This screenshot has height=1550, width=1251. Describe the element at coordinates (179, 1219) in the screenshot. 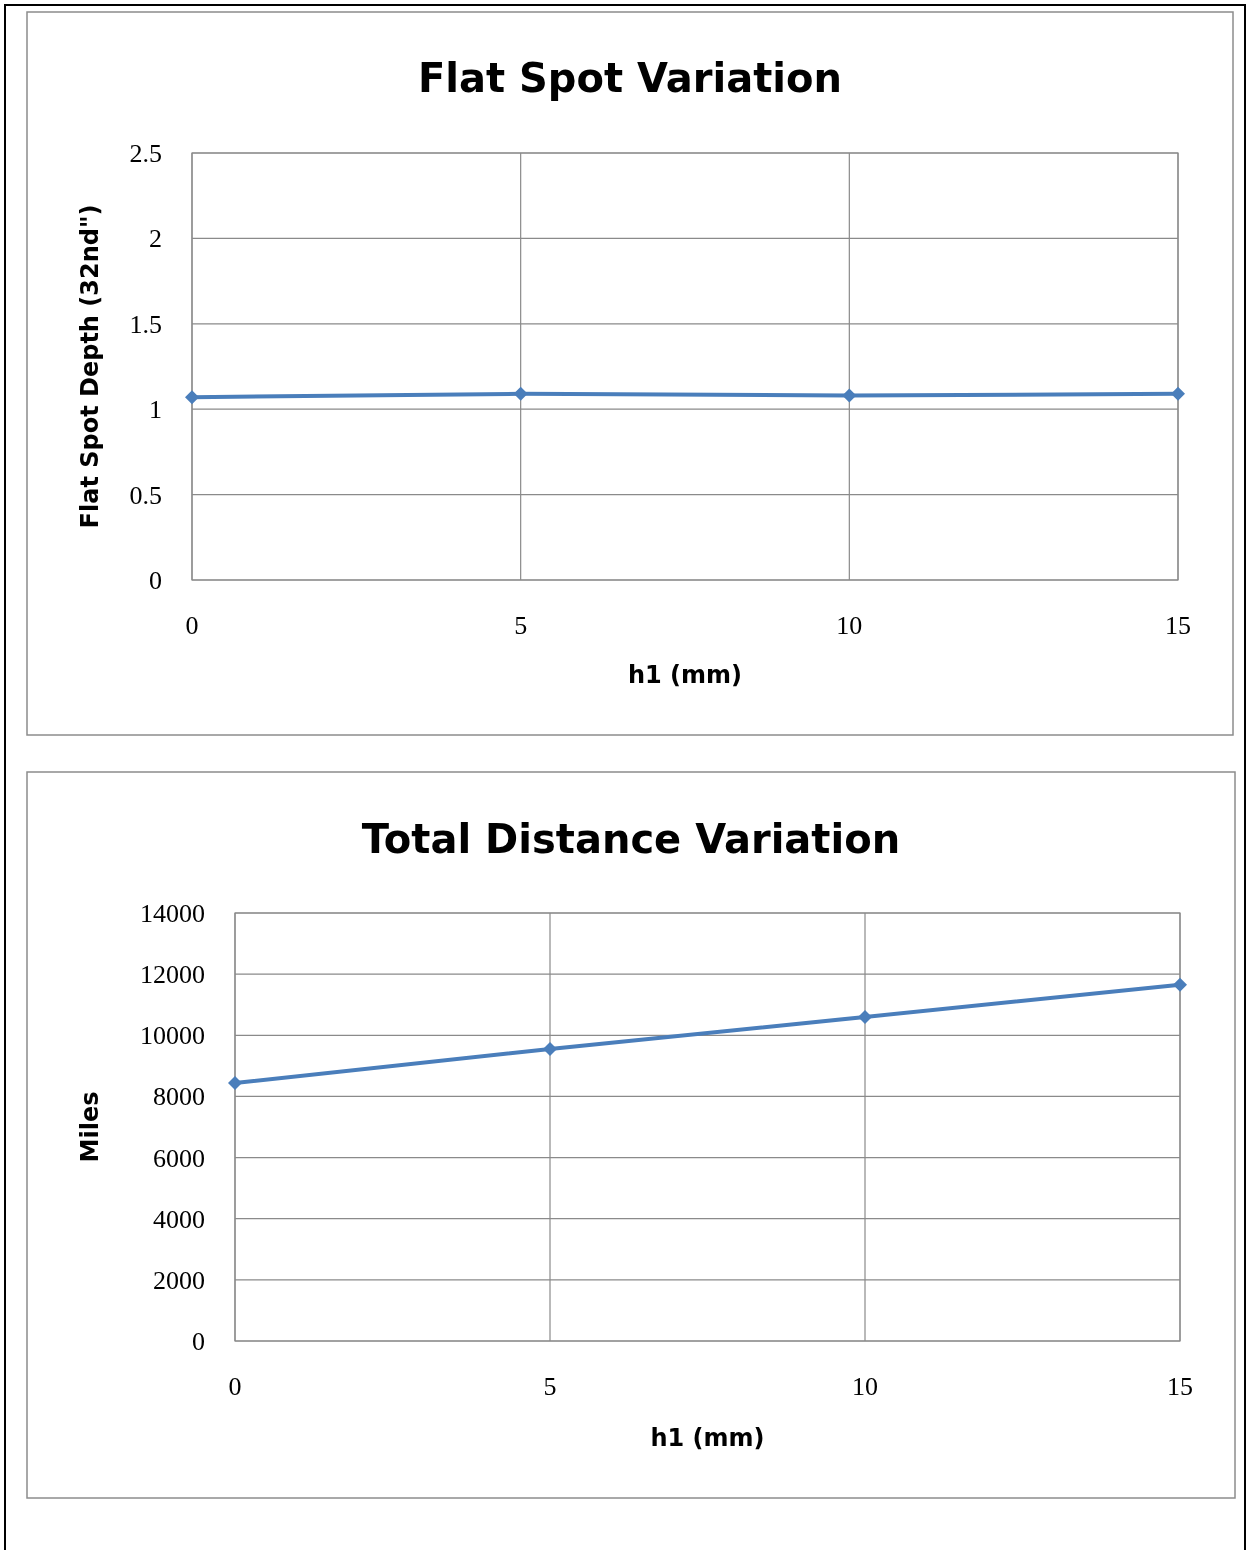

I see `y-tick-label: 4000` at that location.